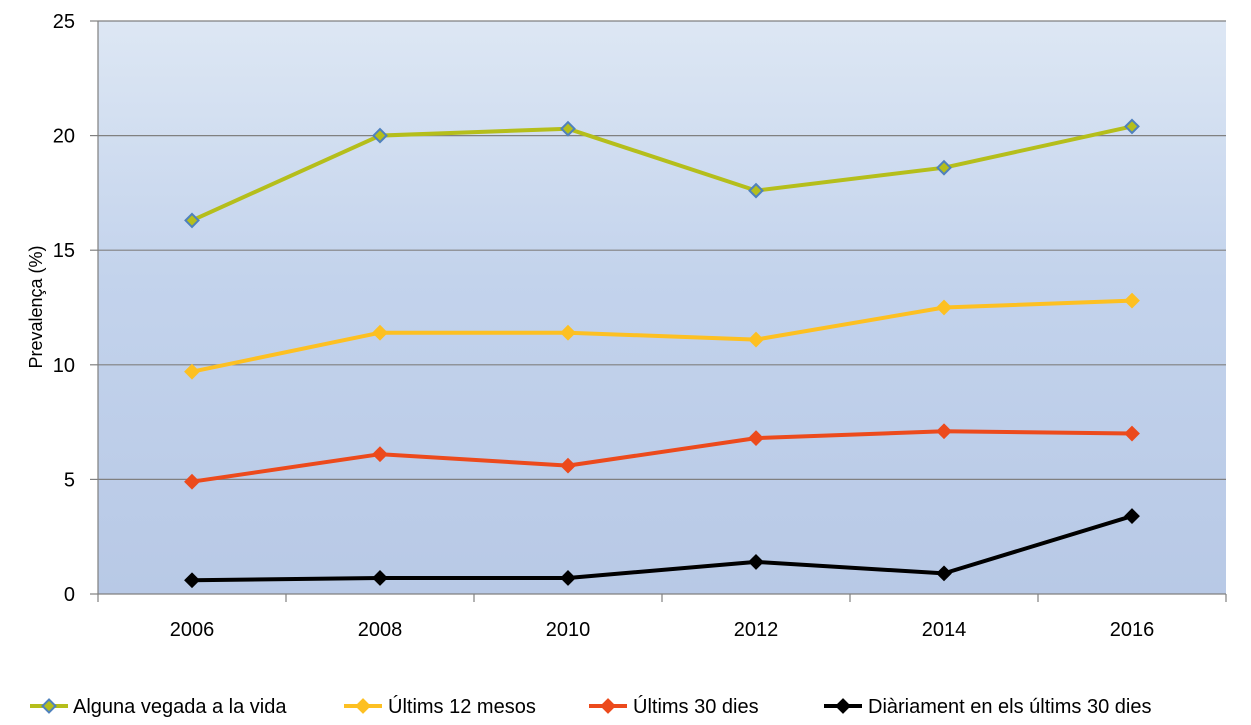 Image resolution: width=1251 pixels, height=725 pixels. I want to click on y-tick-label: 25, so click(64, 22).